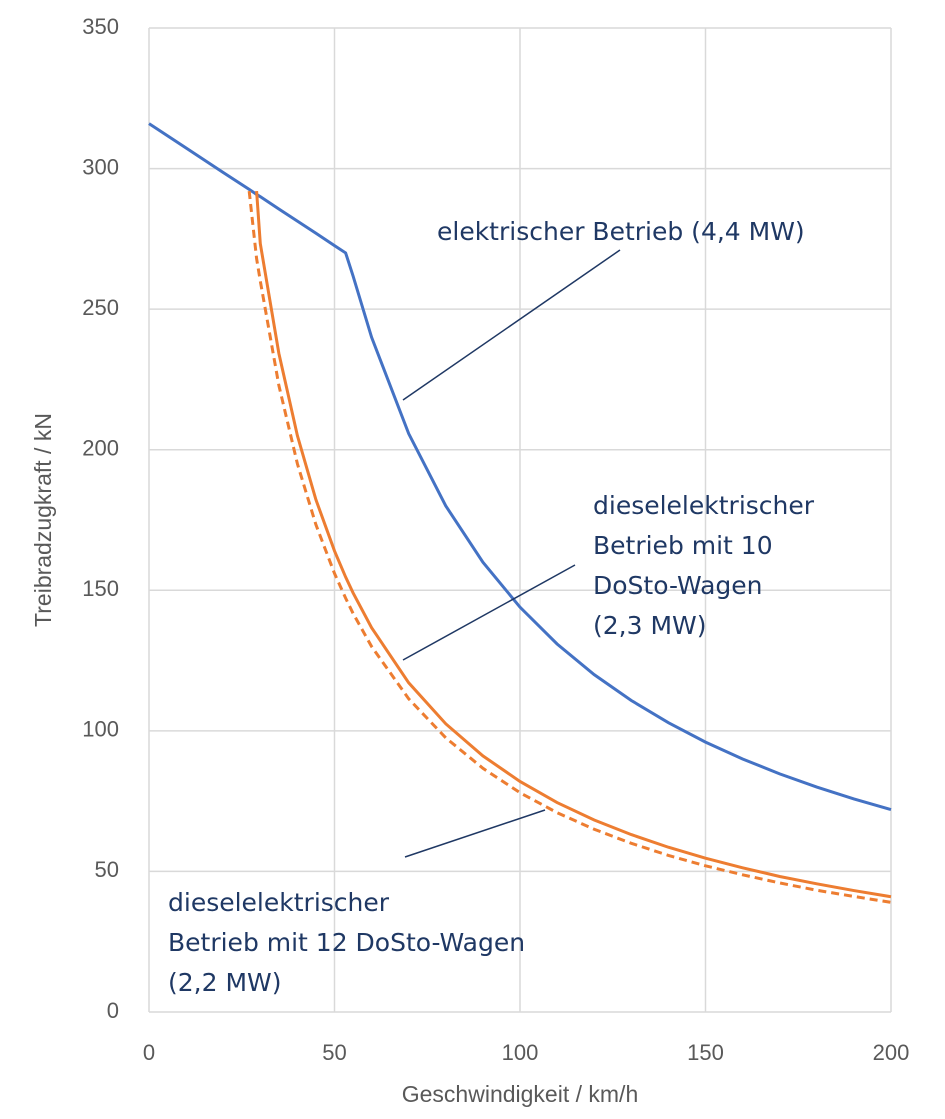  What do you see at coordinates (43, 520) in the screenshot?
I see `y-axis-label: Treibradzugkraft / kN` at bounding box center [43, 520].